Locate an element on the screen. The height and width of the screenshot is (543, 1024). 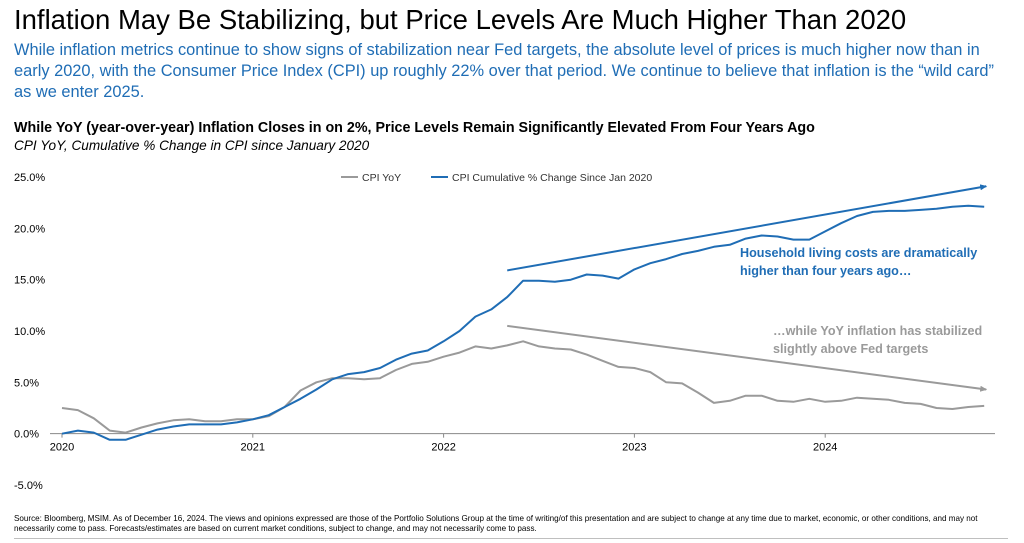
y-tick-label: 15.0% is located at coordinates (29, 281).